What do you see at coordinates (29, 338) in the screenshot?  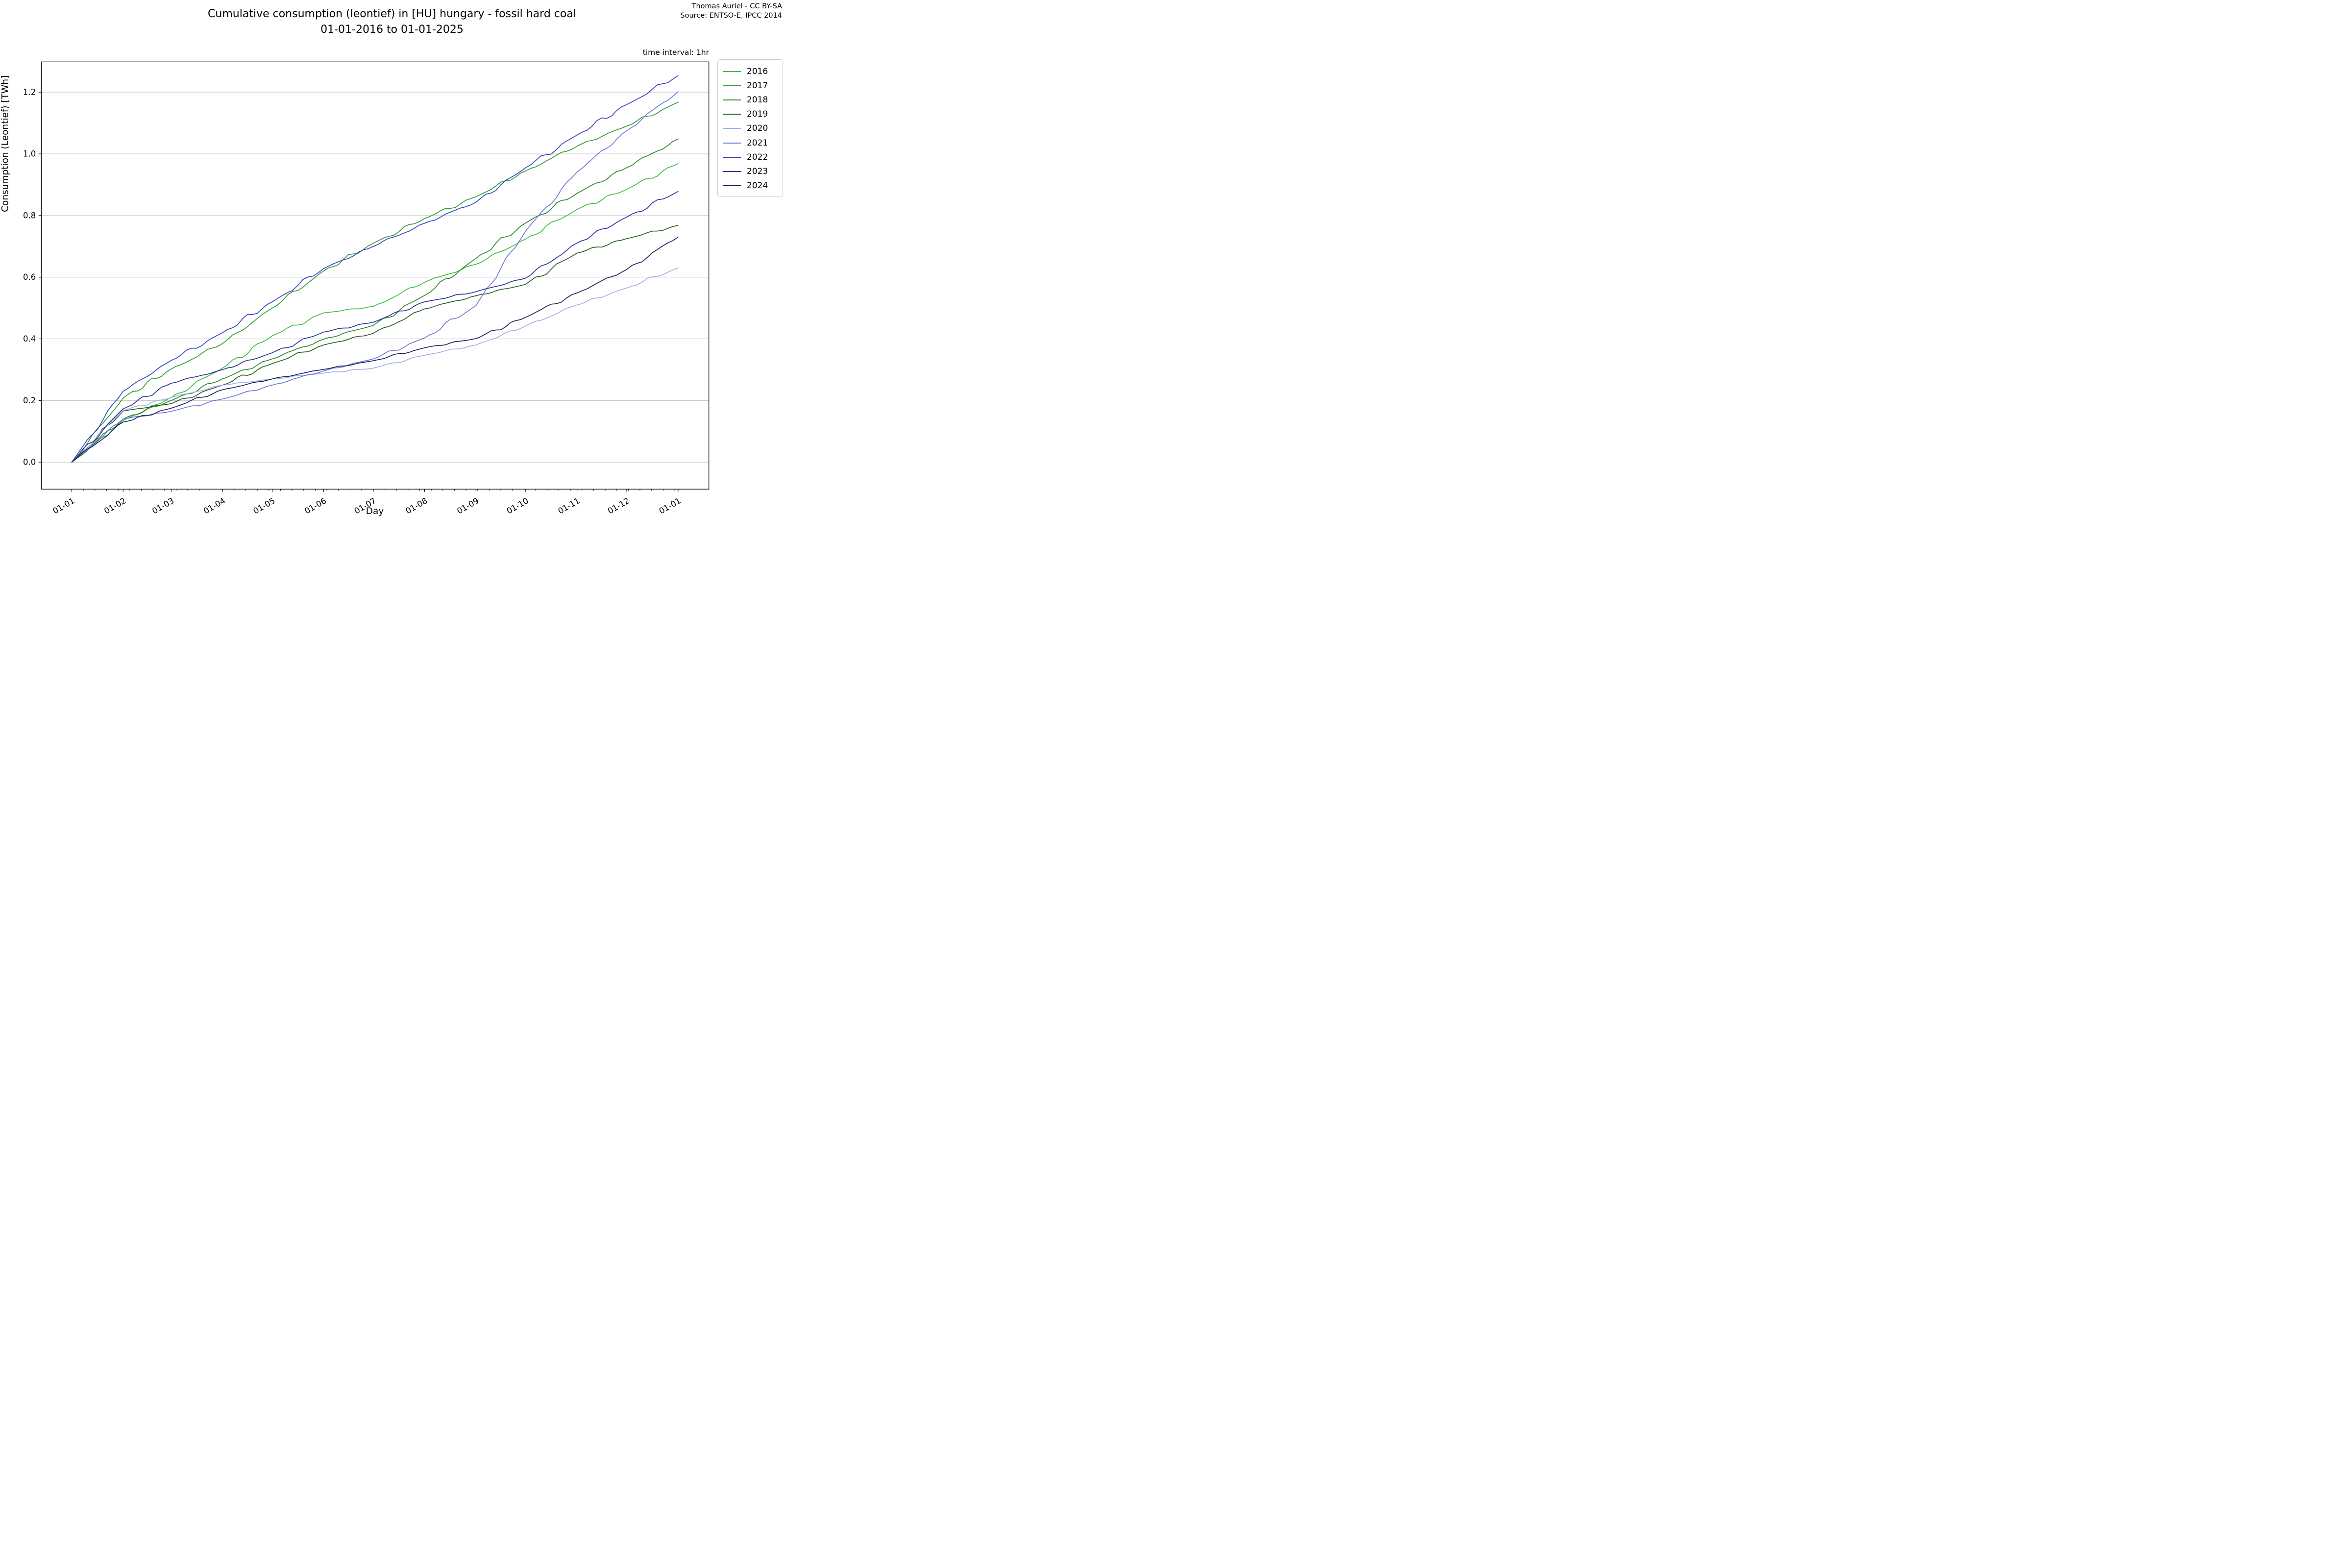 I see `y-tick-label: 0.4` at bounding box center [29, 338].